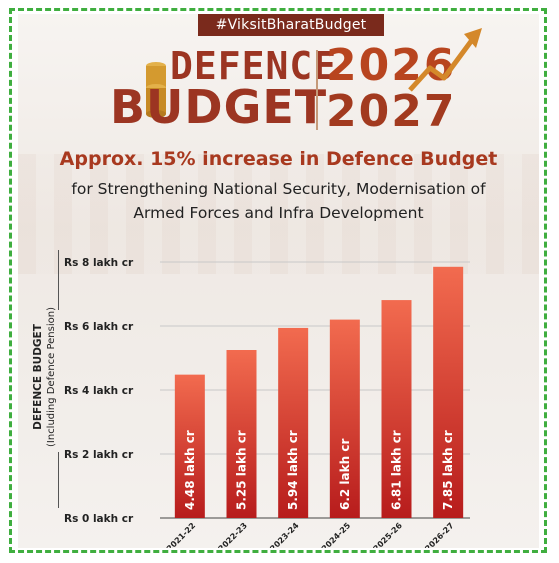 Image resolution: width=559 pixels, height=563 pixels. I want to click on year-bottom: 2027, so click(391, 111).